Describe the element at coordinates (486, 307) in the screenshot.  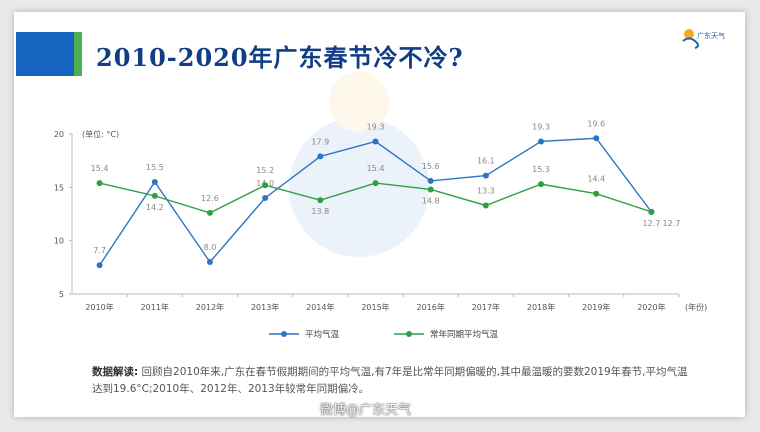
I see `x-tick-label: 2017年` at that location.